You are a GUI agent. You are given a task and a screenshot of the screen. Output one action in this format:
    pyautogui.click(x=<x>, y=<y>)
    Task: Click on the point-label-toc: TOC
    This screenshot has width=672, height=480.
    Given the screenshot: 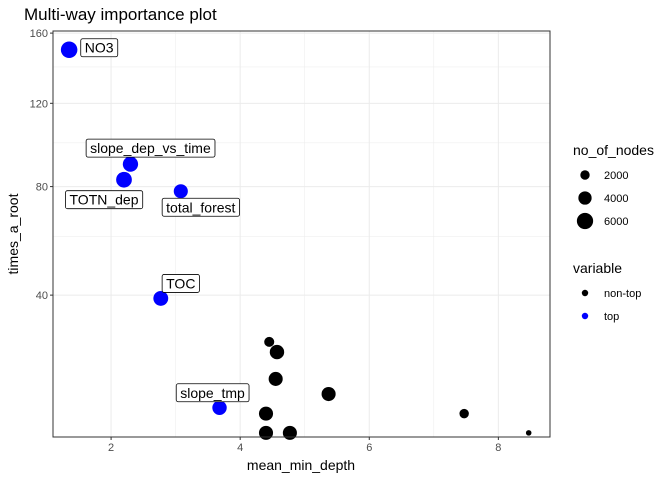 What is the action you would take?
    pyautogui.click(x=180, y=283)
    